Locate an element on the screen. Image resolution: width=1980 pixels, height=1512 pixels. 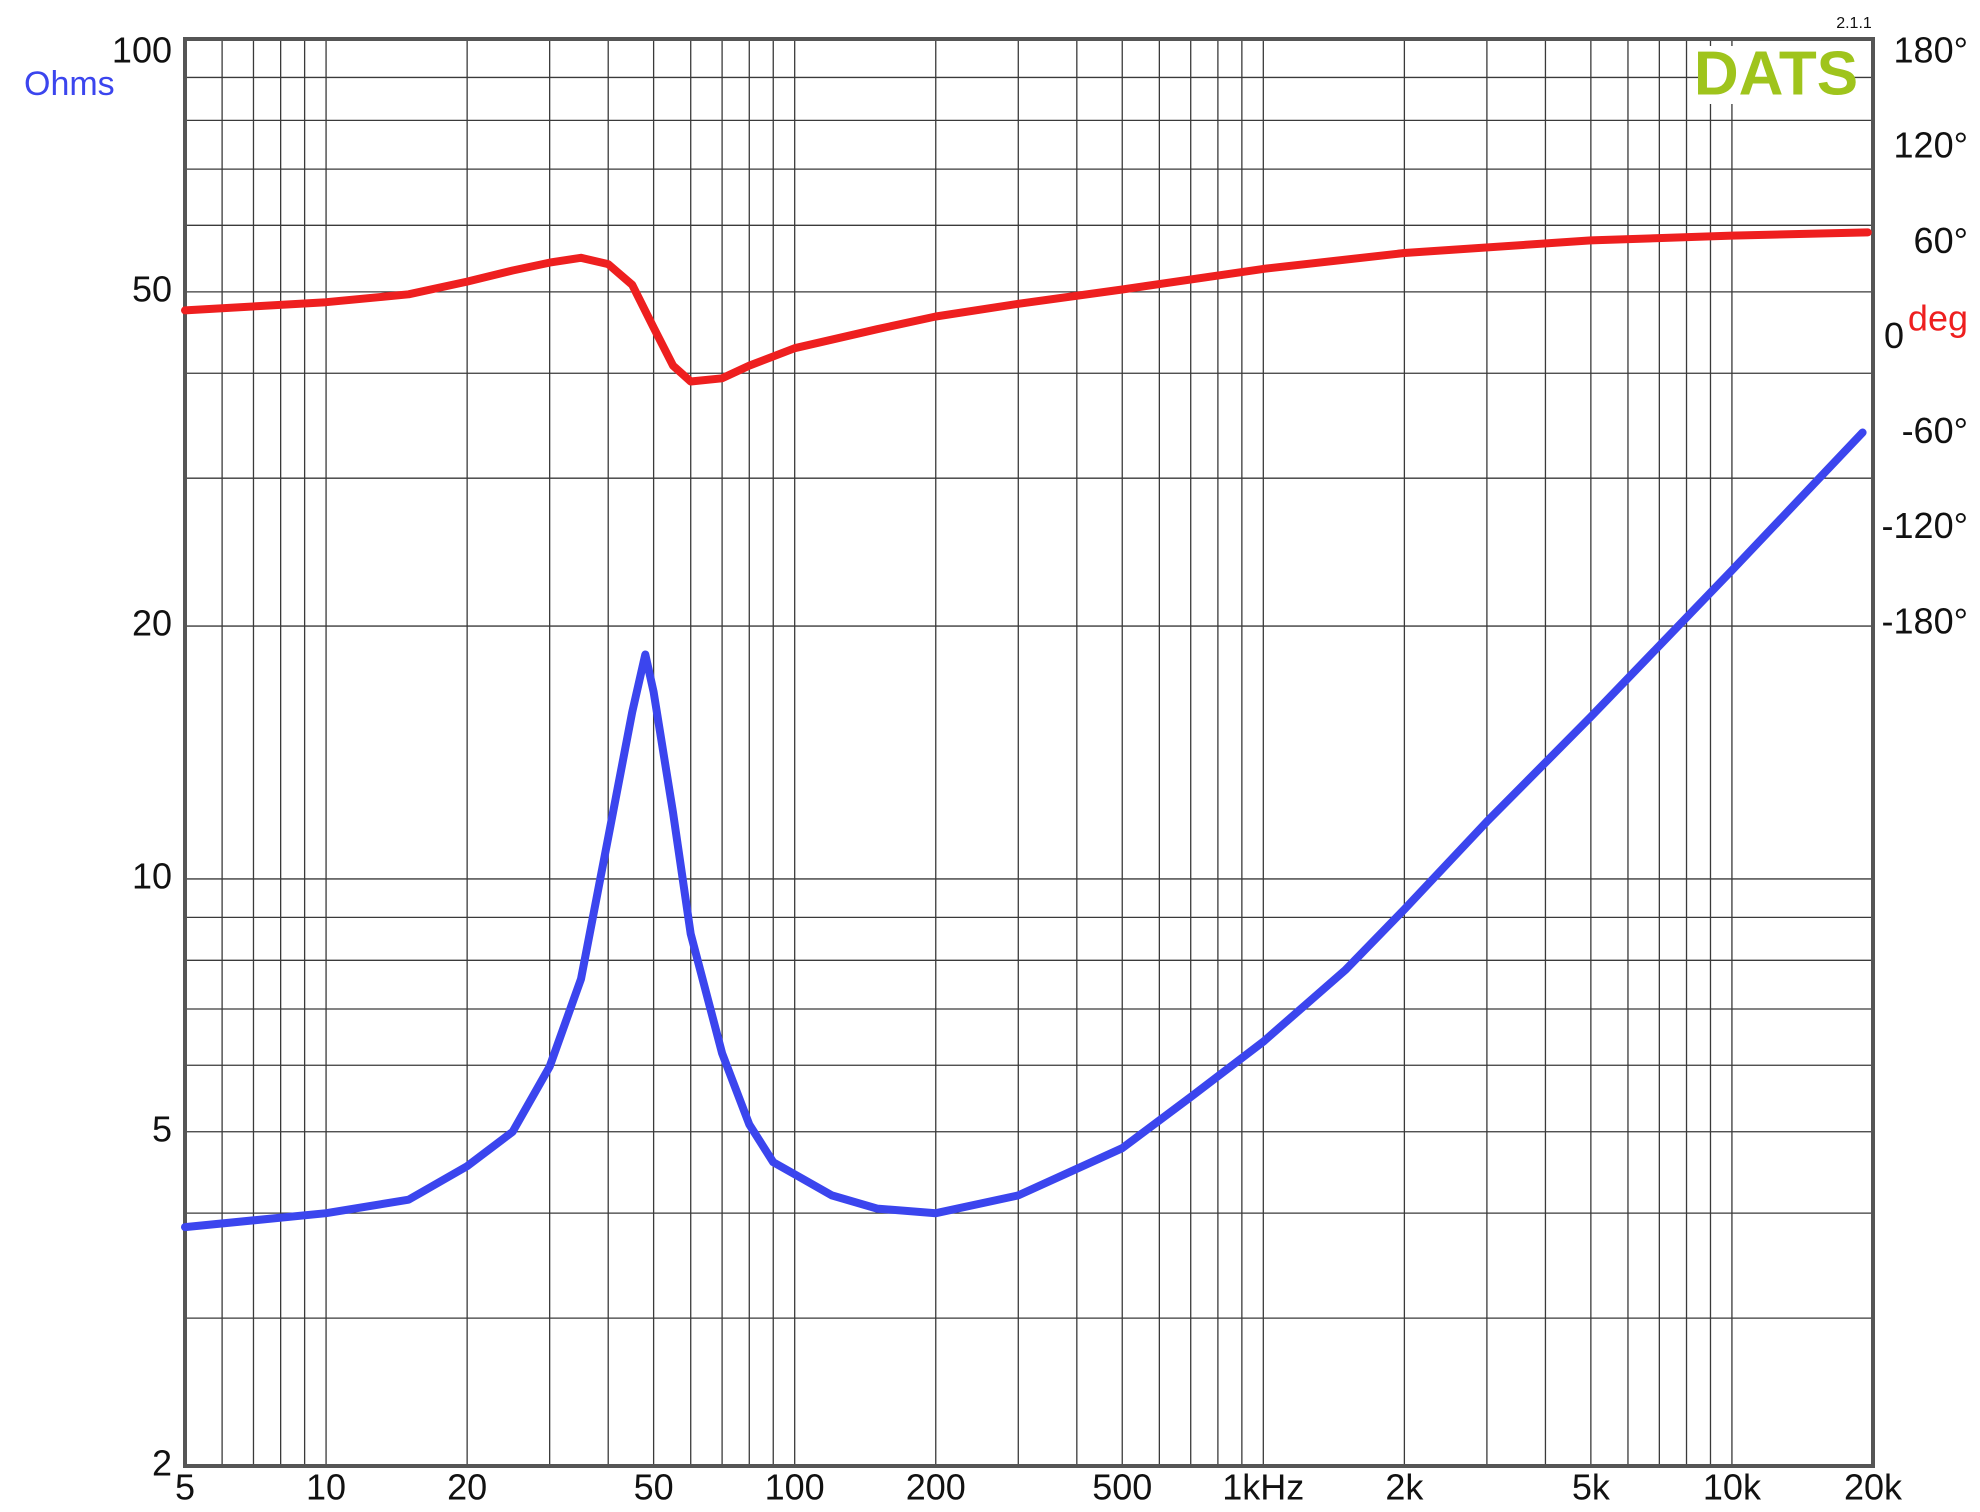
y2-tick-label: -180° is located at coordinates (1925, 620).